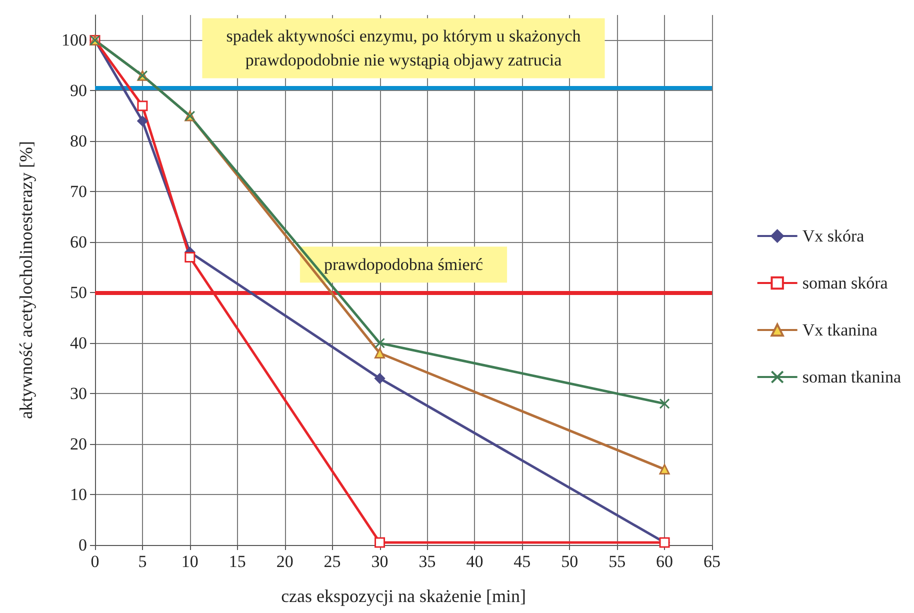 The image size is (914, 613). I want to click on x-tick-label: 10, so click(189, 561).